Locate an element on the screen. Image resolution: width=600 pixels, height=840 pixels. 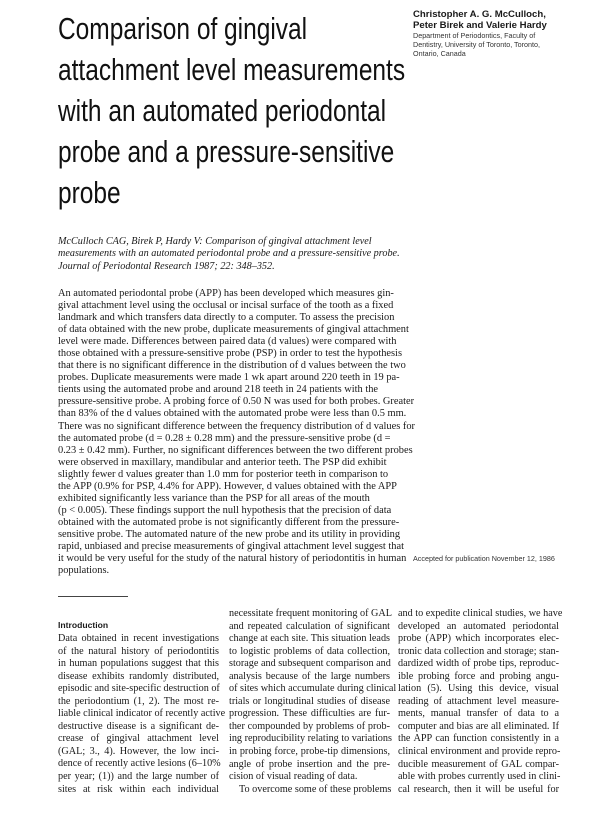
body-line: computer and bias are all eliminated. If is located at coordinates (478, 726).